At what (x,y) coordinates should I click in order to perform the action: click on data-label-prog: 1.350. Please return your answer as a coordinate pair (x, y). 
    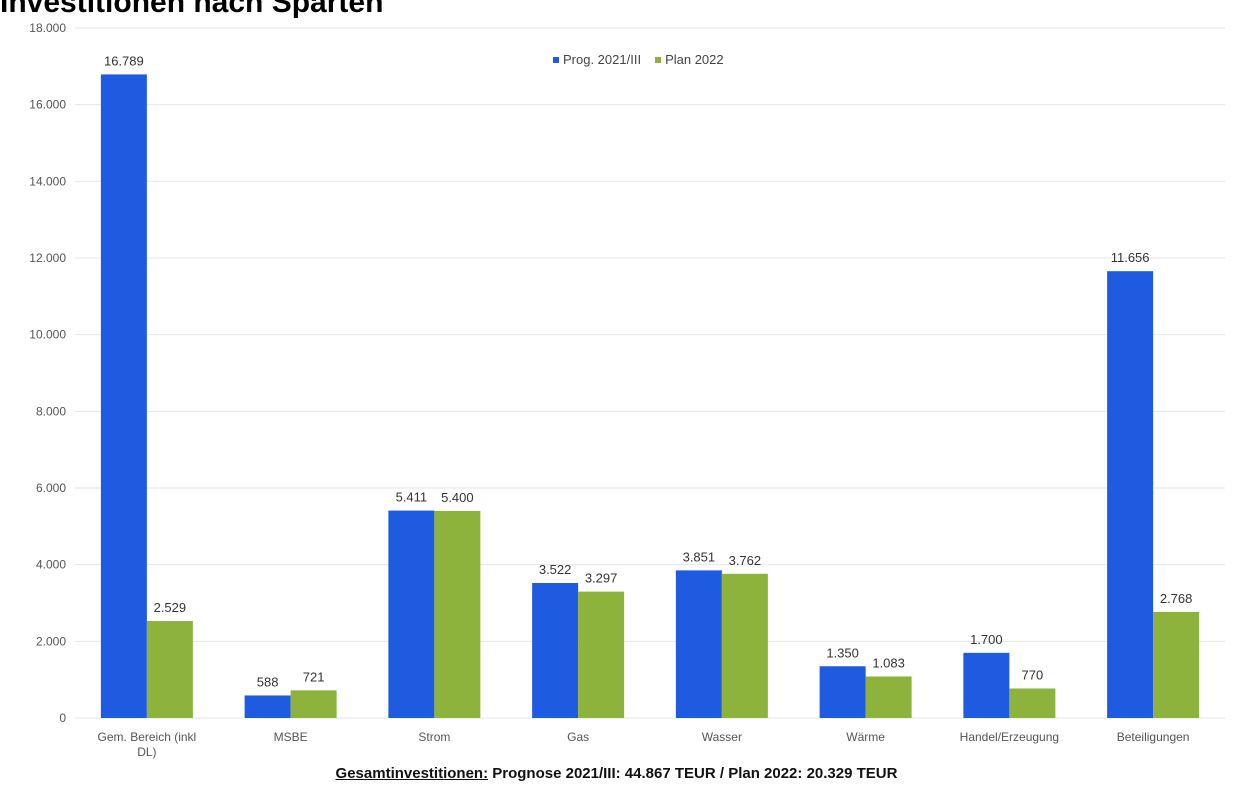
    Looking at the image, I should click on (842, 652).